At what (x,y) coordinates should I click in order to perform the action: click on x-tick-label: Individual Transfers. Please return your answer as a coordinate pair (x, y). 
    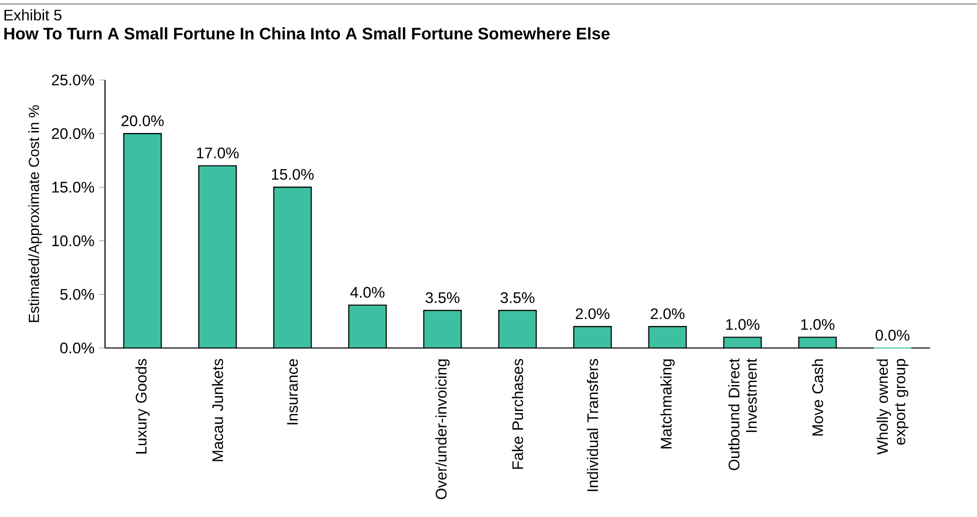
    Looking at the image, I should click on (592, 425).